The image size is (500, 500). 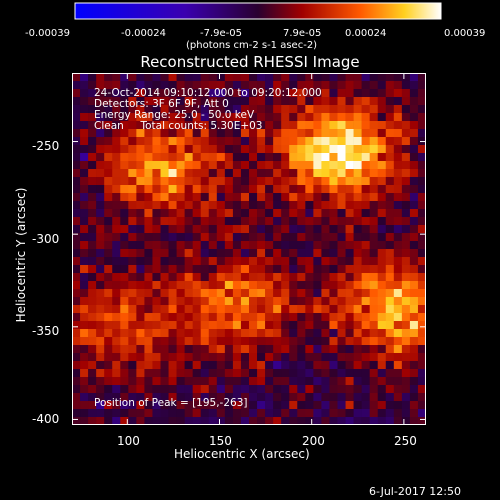 I want to click on colorbar-tick-5: 0.00024, so click(x=366, y=33).